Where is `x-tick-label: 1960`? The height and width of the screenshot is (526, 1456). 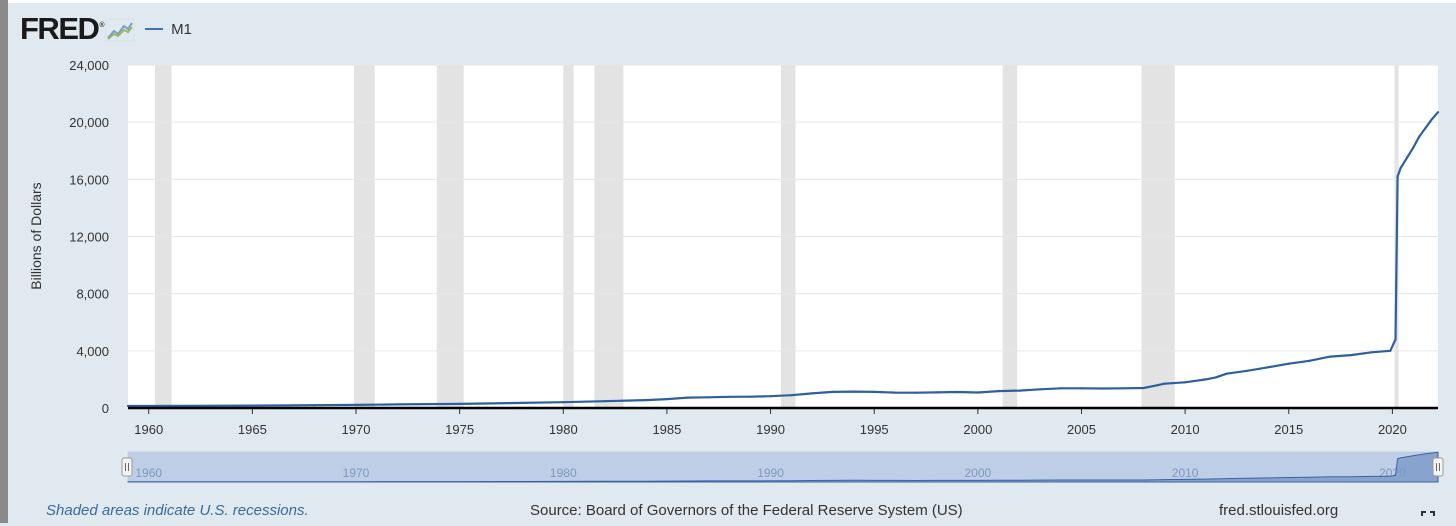 x-tick-label: 1960 is located at coordinates (148, 429).